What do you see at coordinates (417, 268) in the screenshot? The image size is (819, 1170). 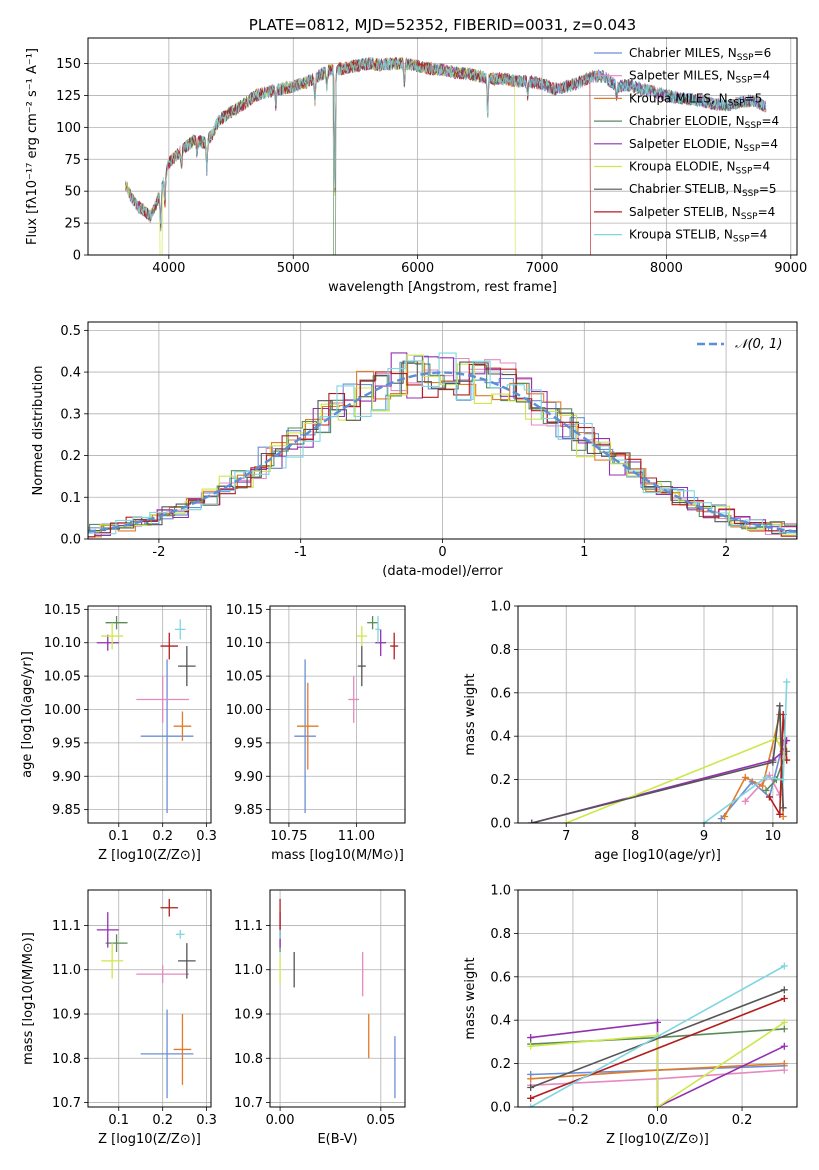 I see `x-tick-label: 6000` at bounding box center [417, 268].